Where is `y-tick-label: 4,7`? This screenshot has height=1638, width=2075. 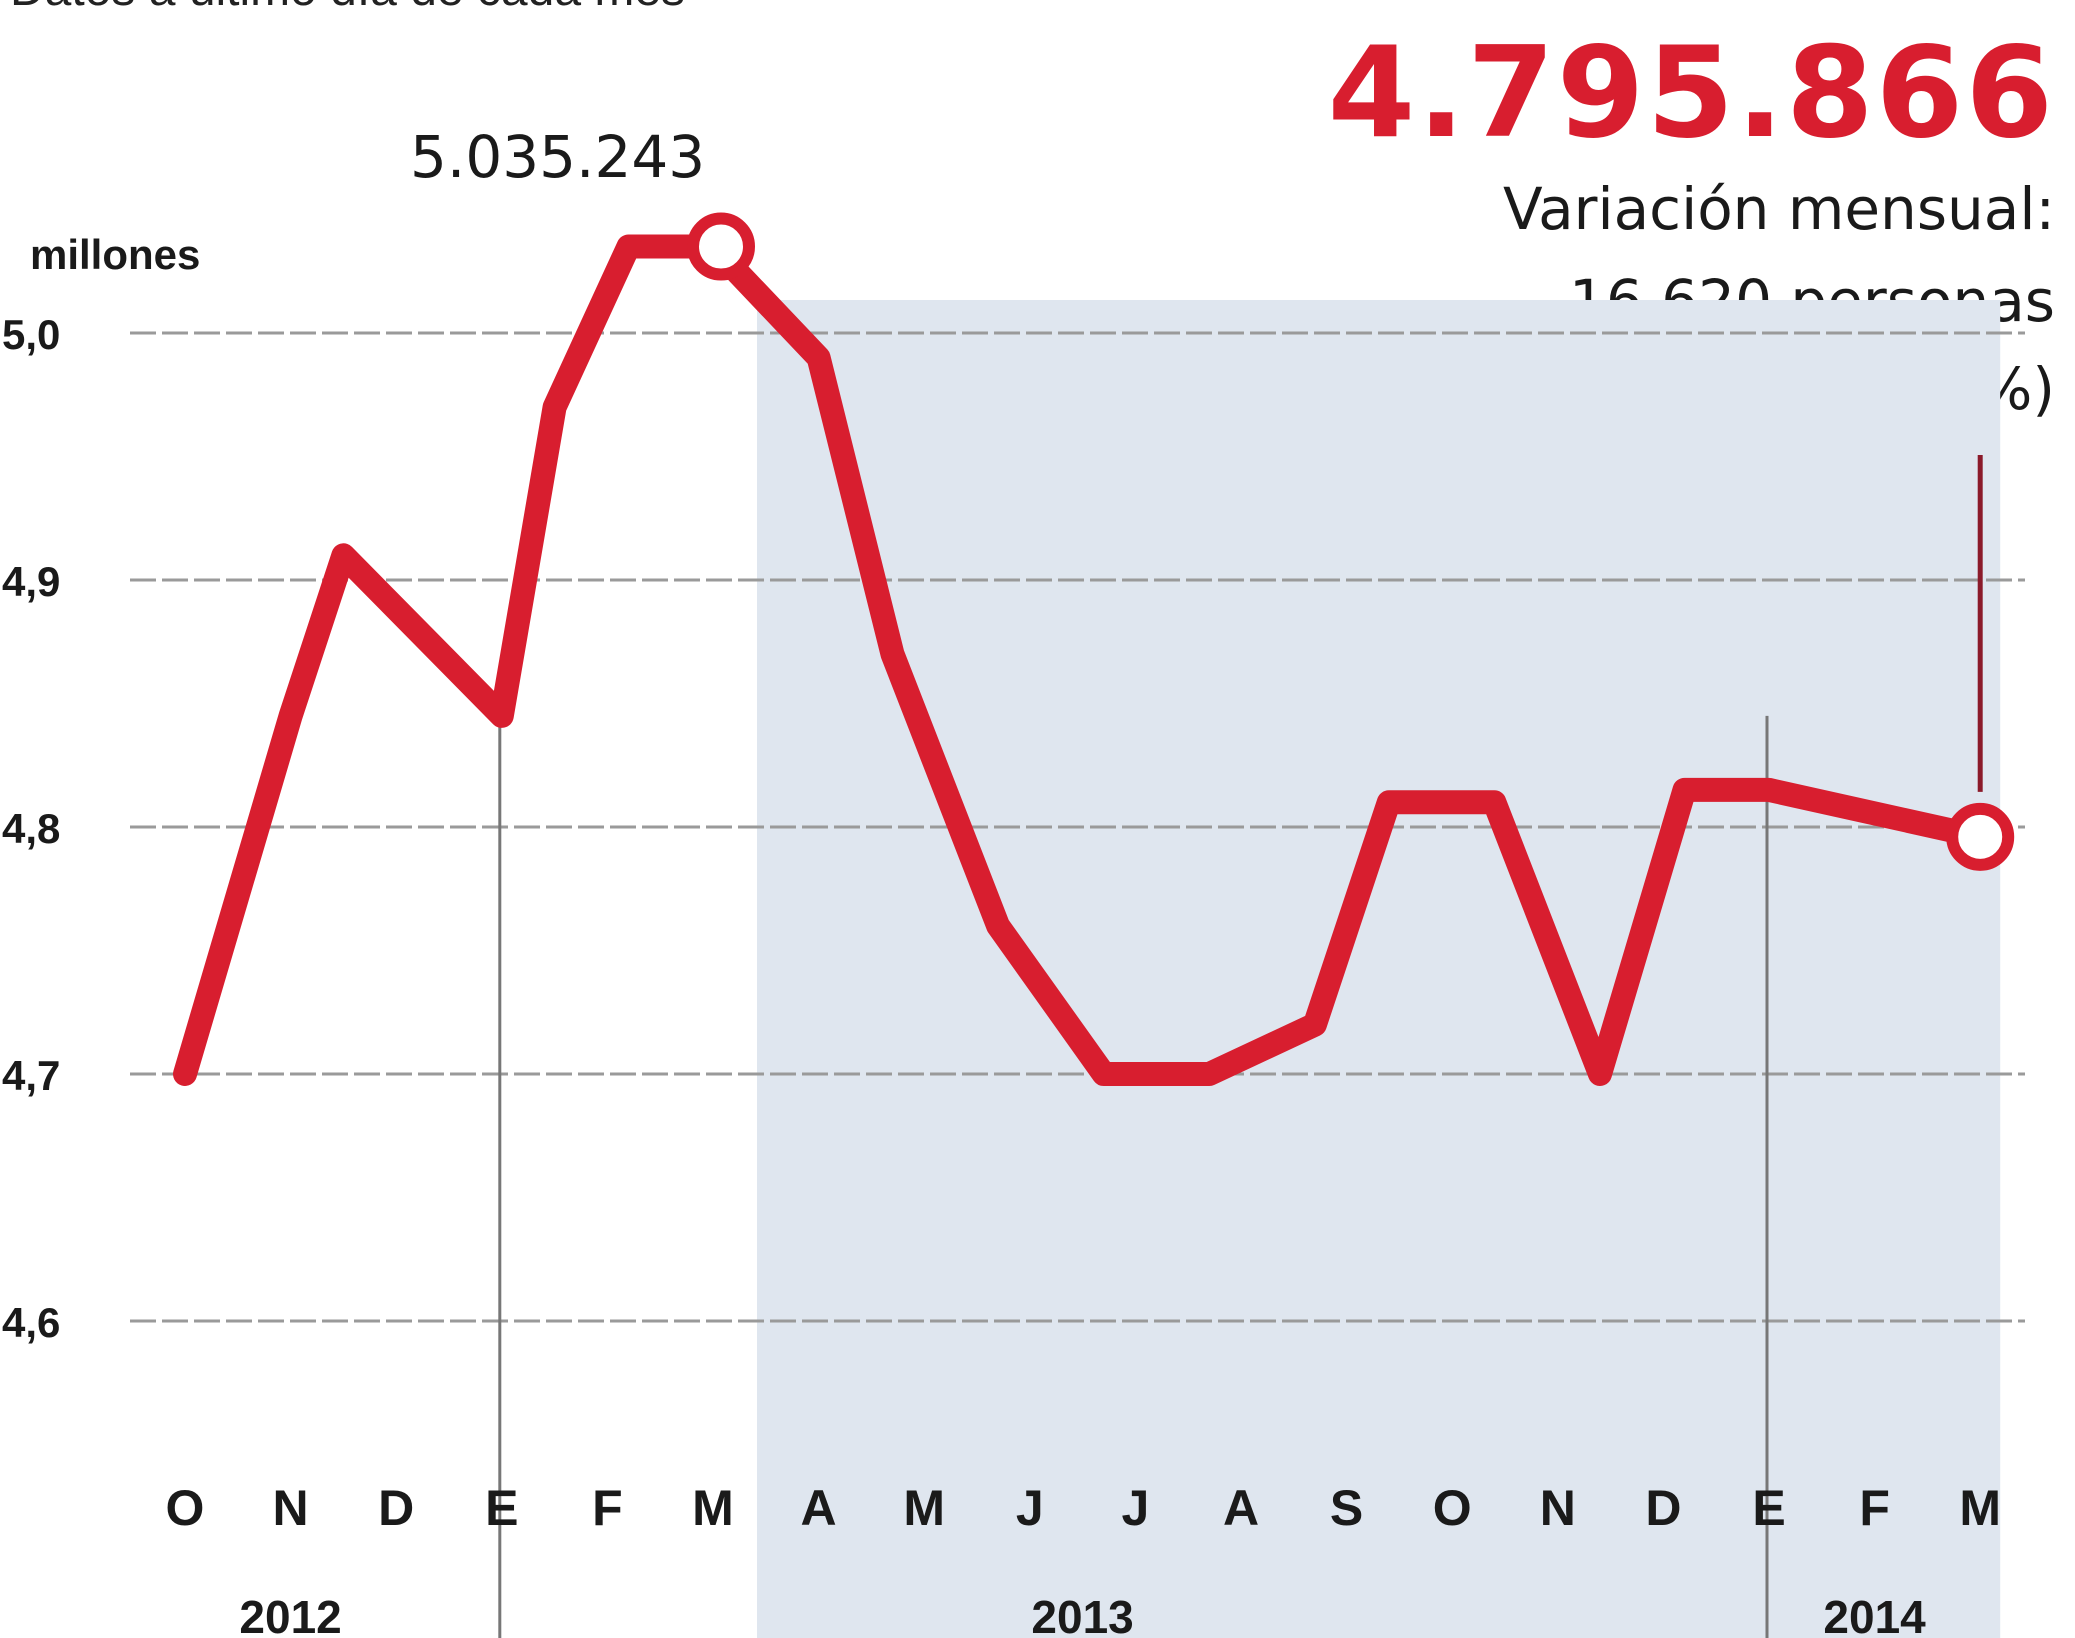 y-tick-label: 4,7 is located at coordinates (31, 1075).